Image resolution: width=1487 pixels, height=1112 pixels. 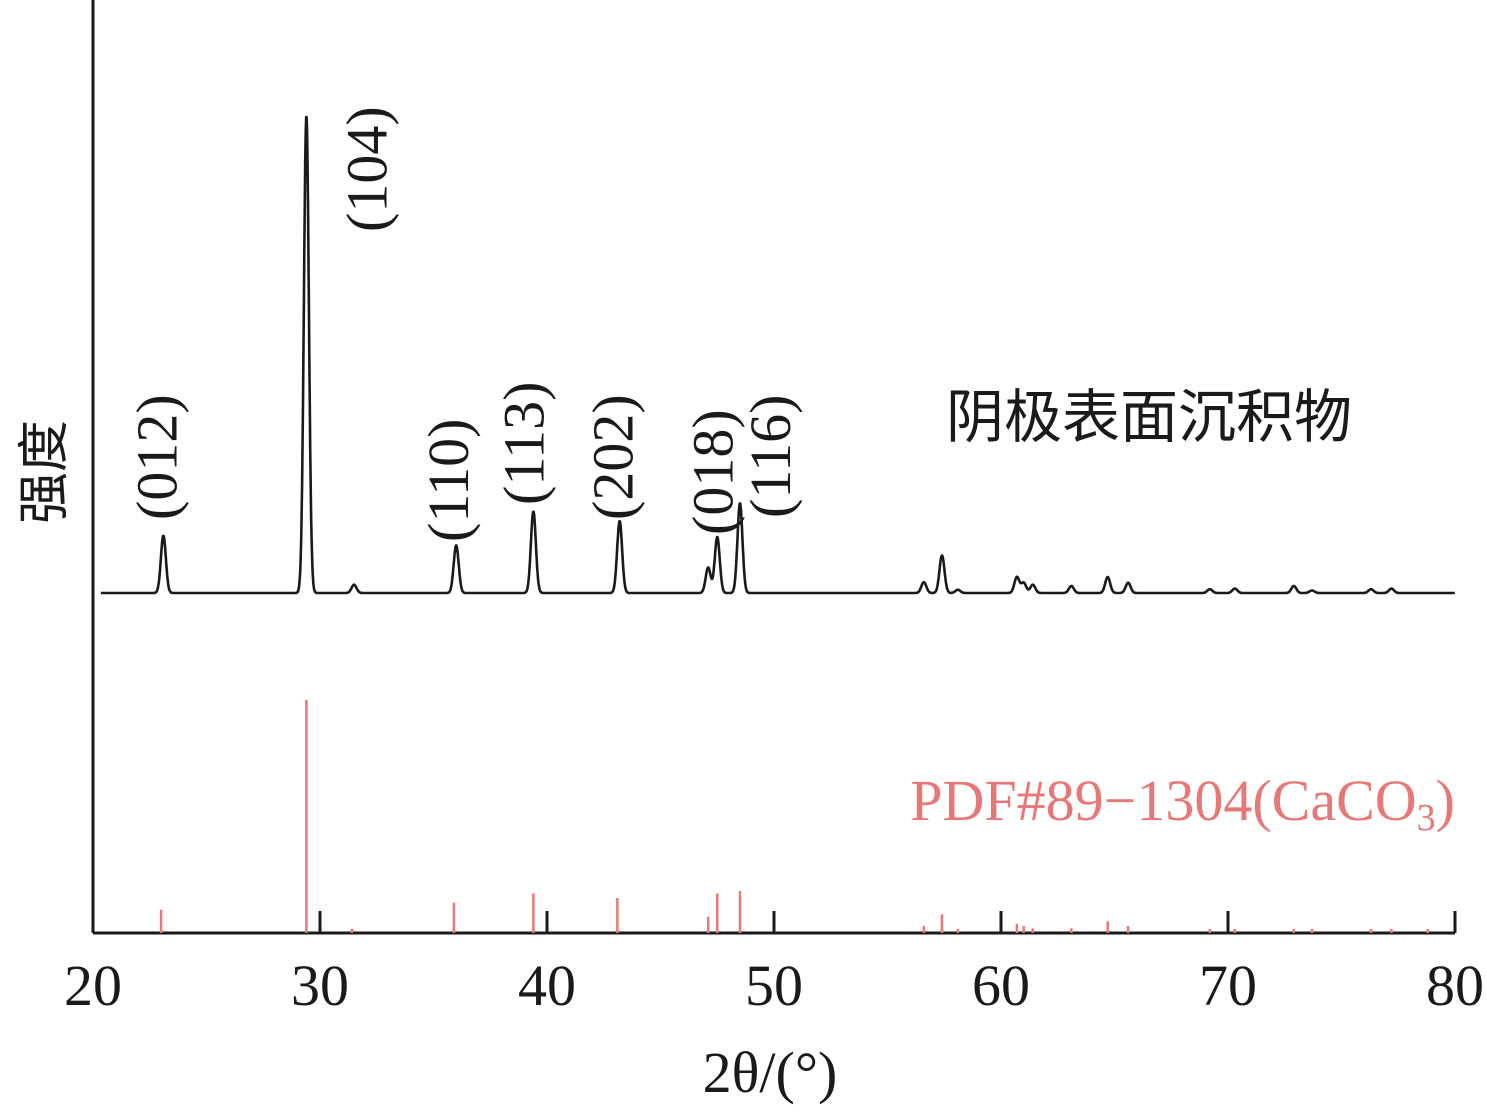 What do you see at coordinates (1228, 985) in the screenshot?
I see `x-tick-label-70: 70` at bounding box center [1228, 985].